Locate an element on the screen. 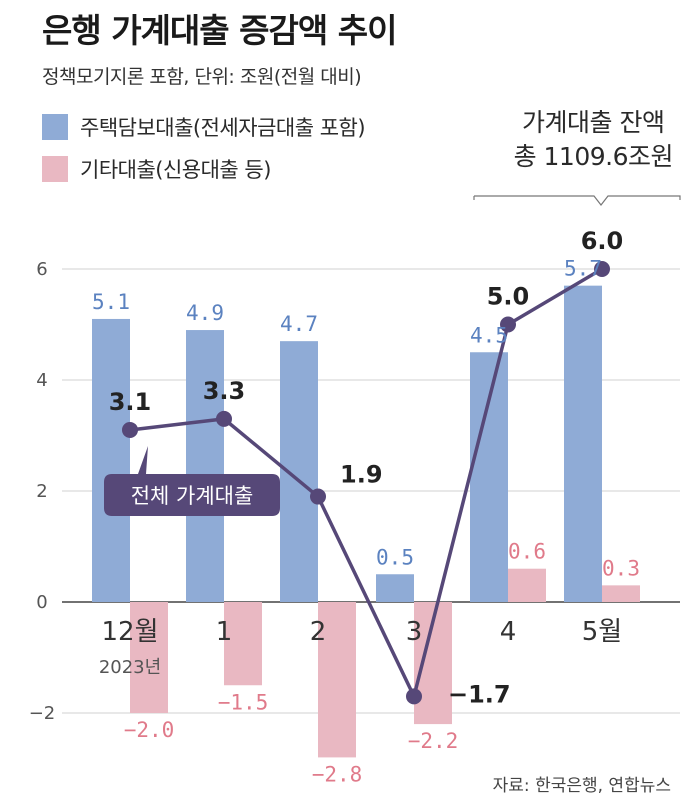  label-total: −1.7 is located at coordinates (479, 694).